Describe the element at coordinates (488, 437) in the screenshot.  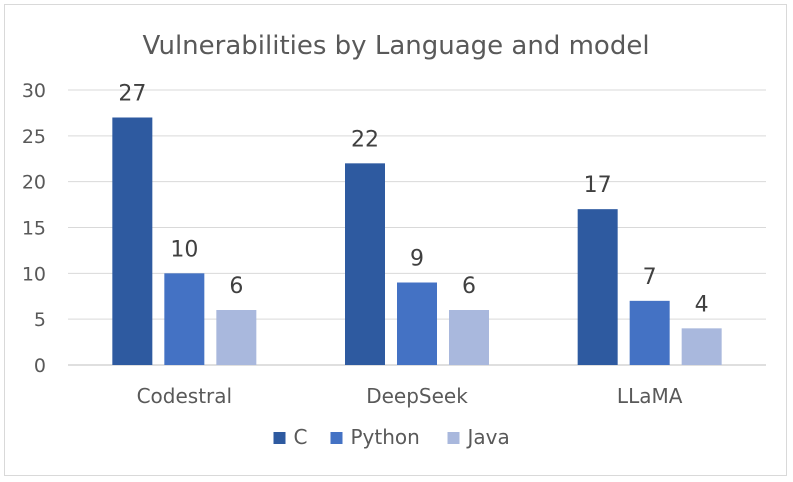
I see `legend-label-java: Java` at that location.